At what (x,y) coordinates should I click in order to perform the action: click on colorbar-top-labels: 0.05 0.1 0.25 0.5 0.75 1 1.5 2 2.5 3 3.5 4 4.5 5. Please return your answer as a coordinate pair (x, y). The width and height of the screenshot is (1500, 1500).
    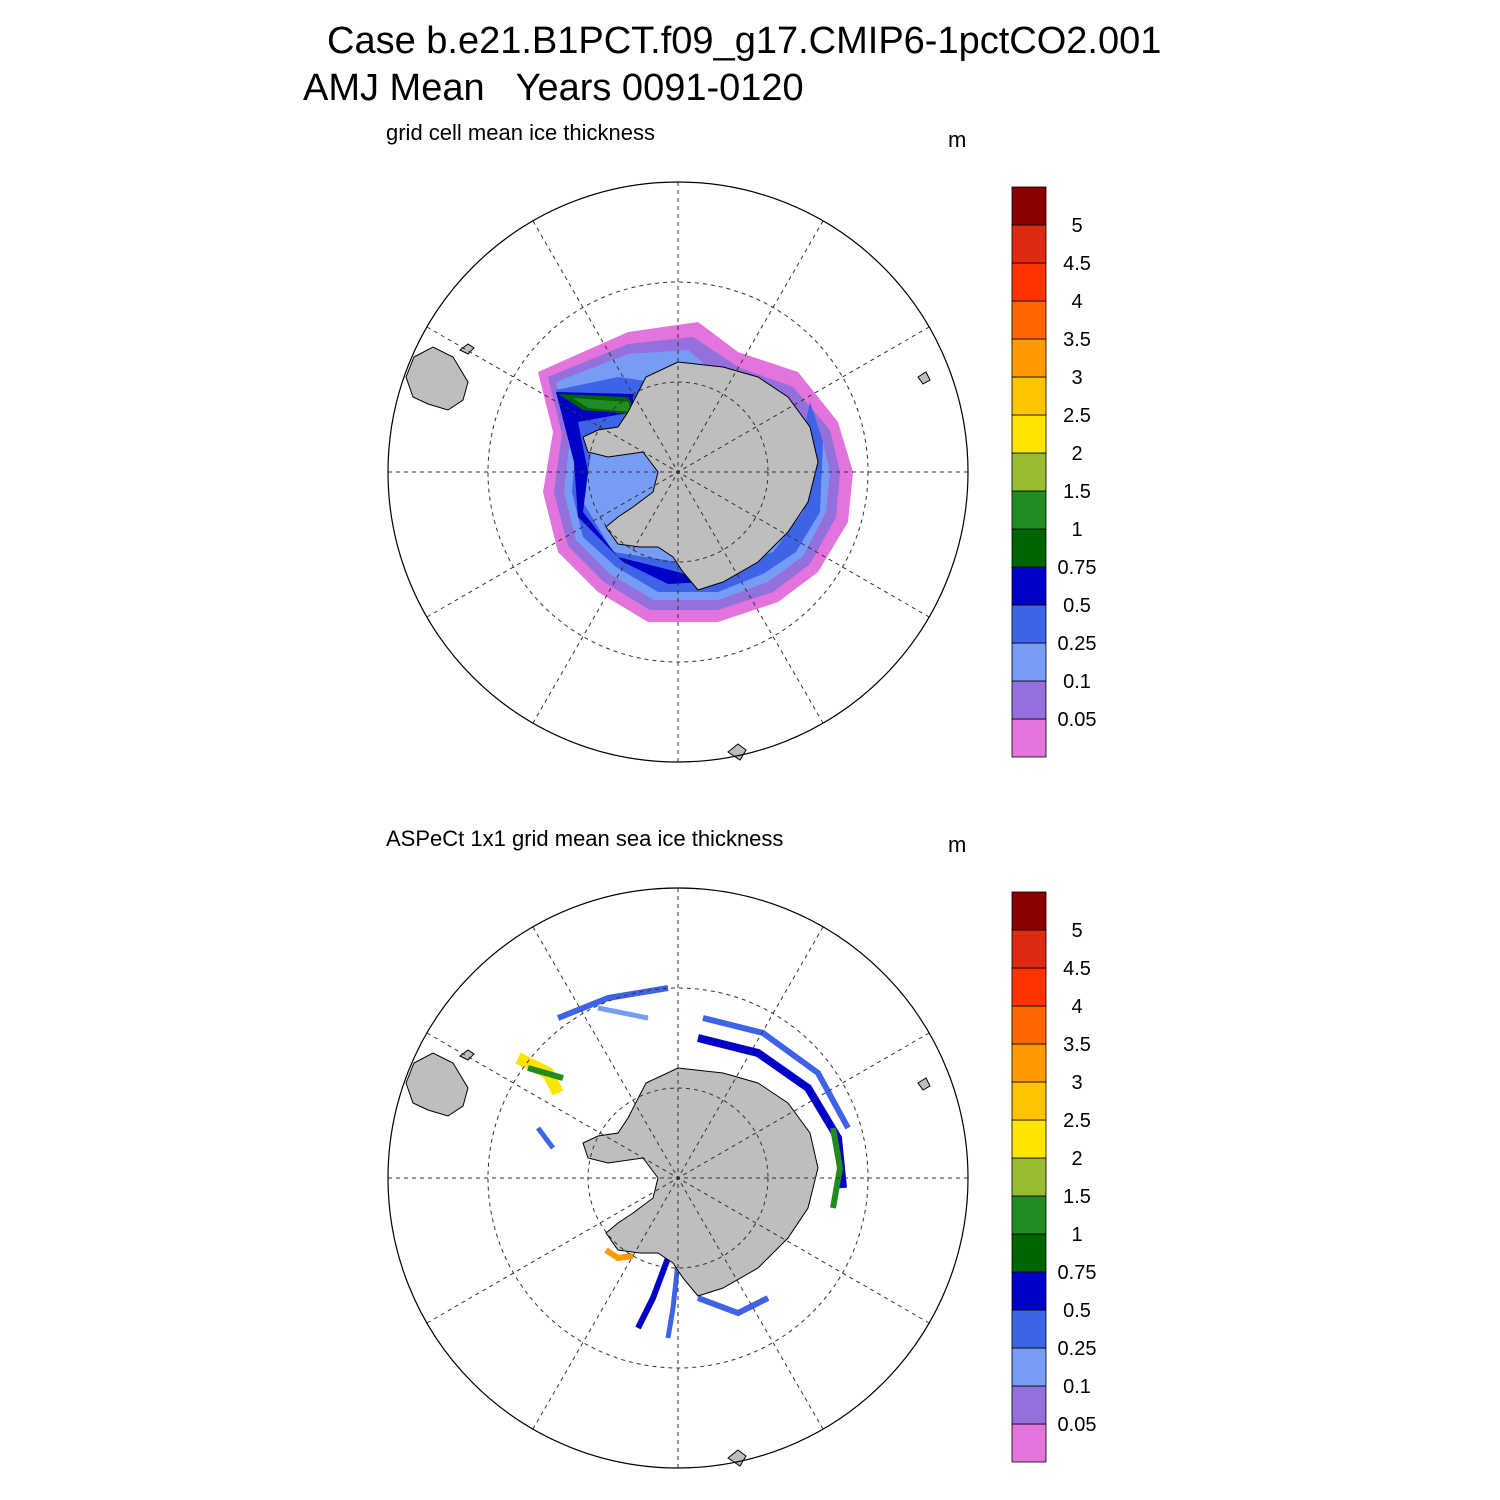
    Looking at the image, I should click on (1077, 473).